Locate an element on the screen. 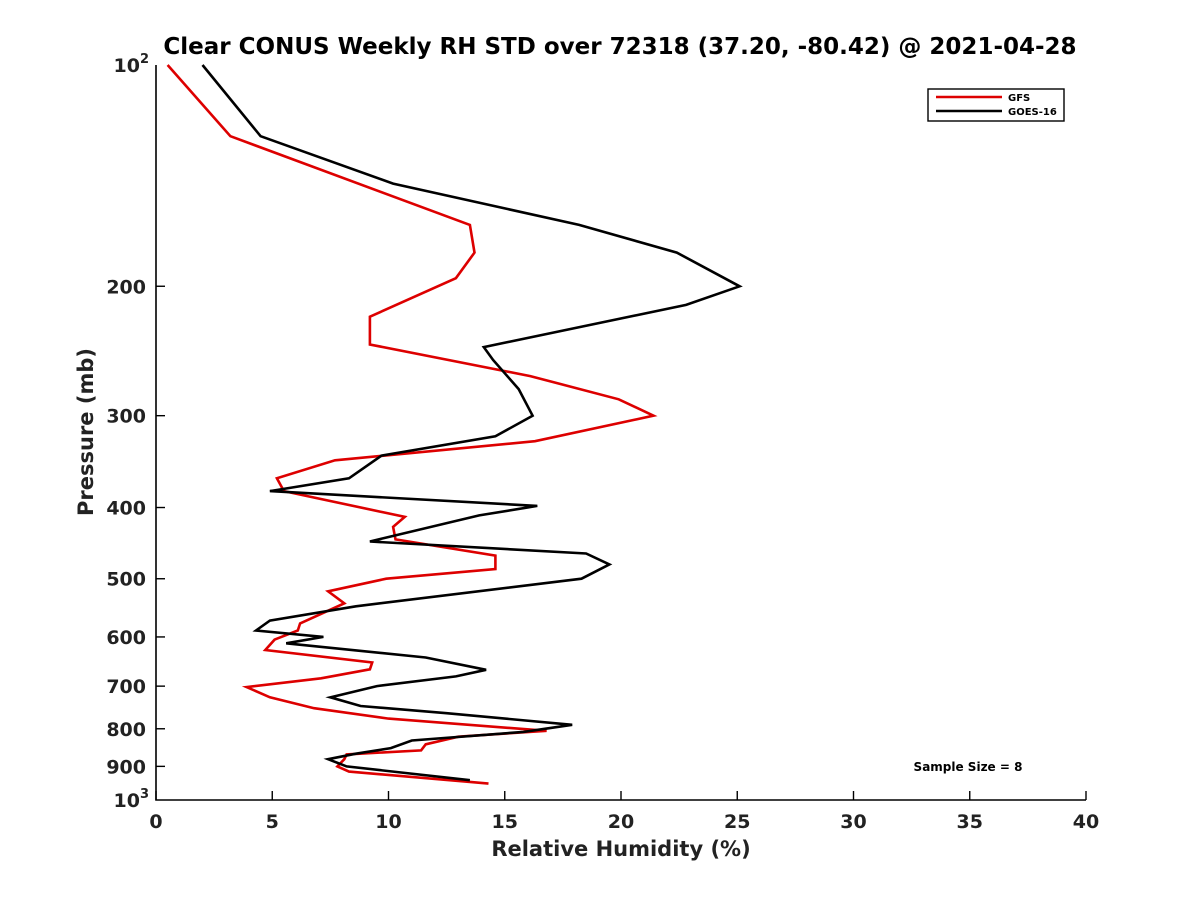 This screenshot has width=1200, height=904. y-tick-exponent: 3 is located at coordinates (144, 794).